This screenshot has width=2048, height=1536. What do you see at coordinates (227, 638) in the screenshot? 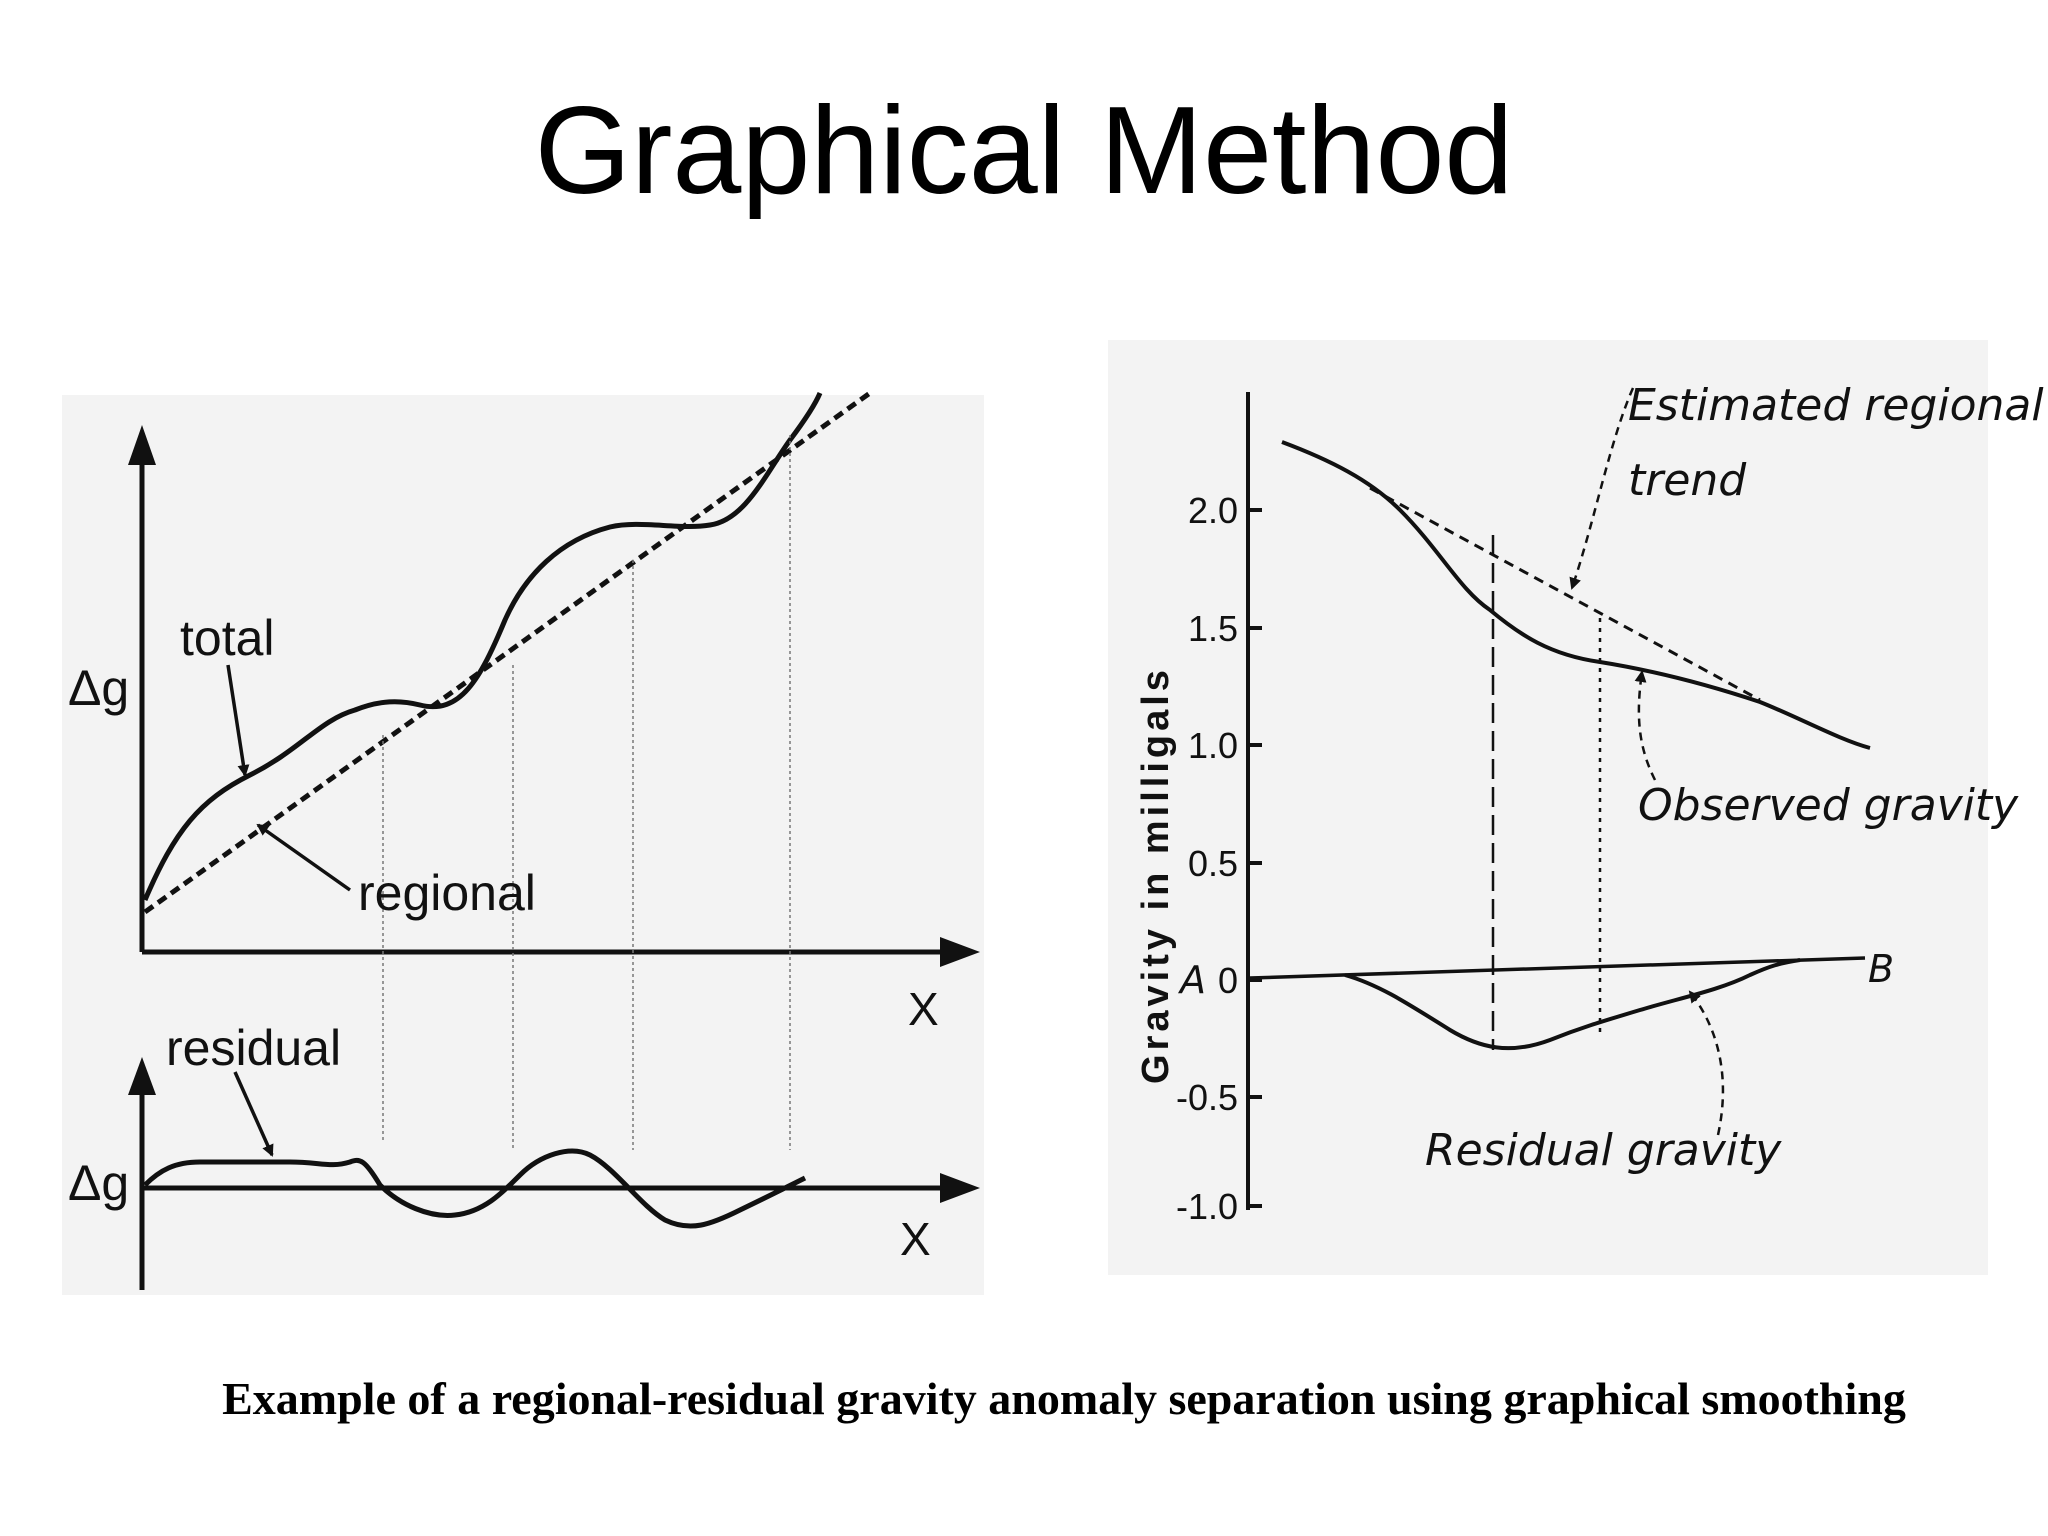
I see `total-label: total` at bounding box center [227, 638].